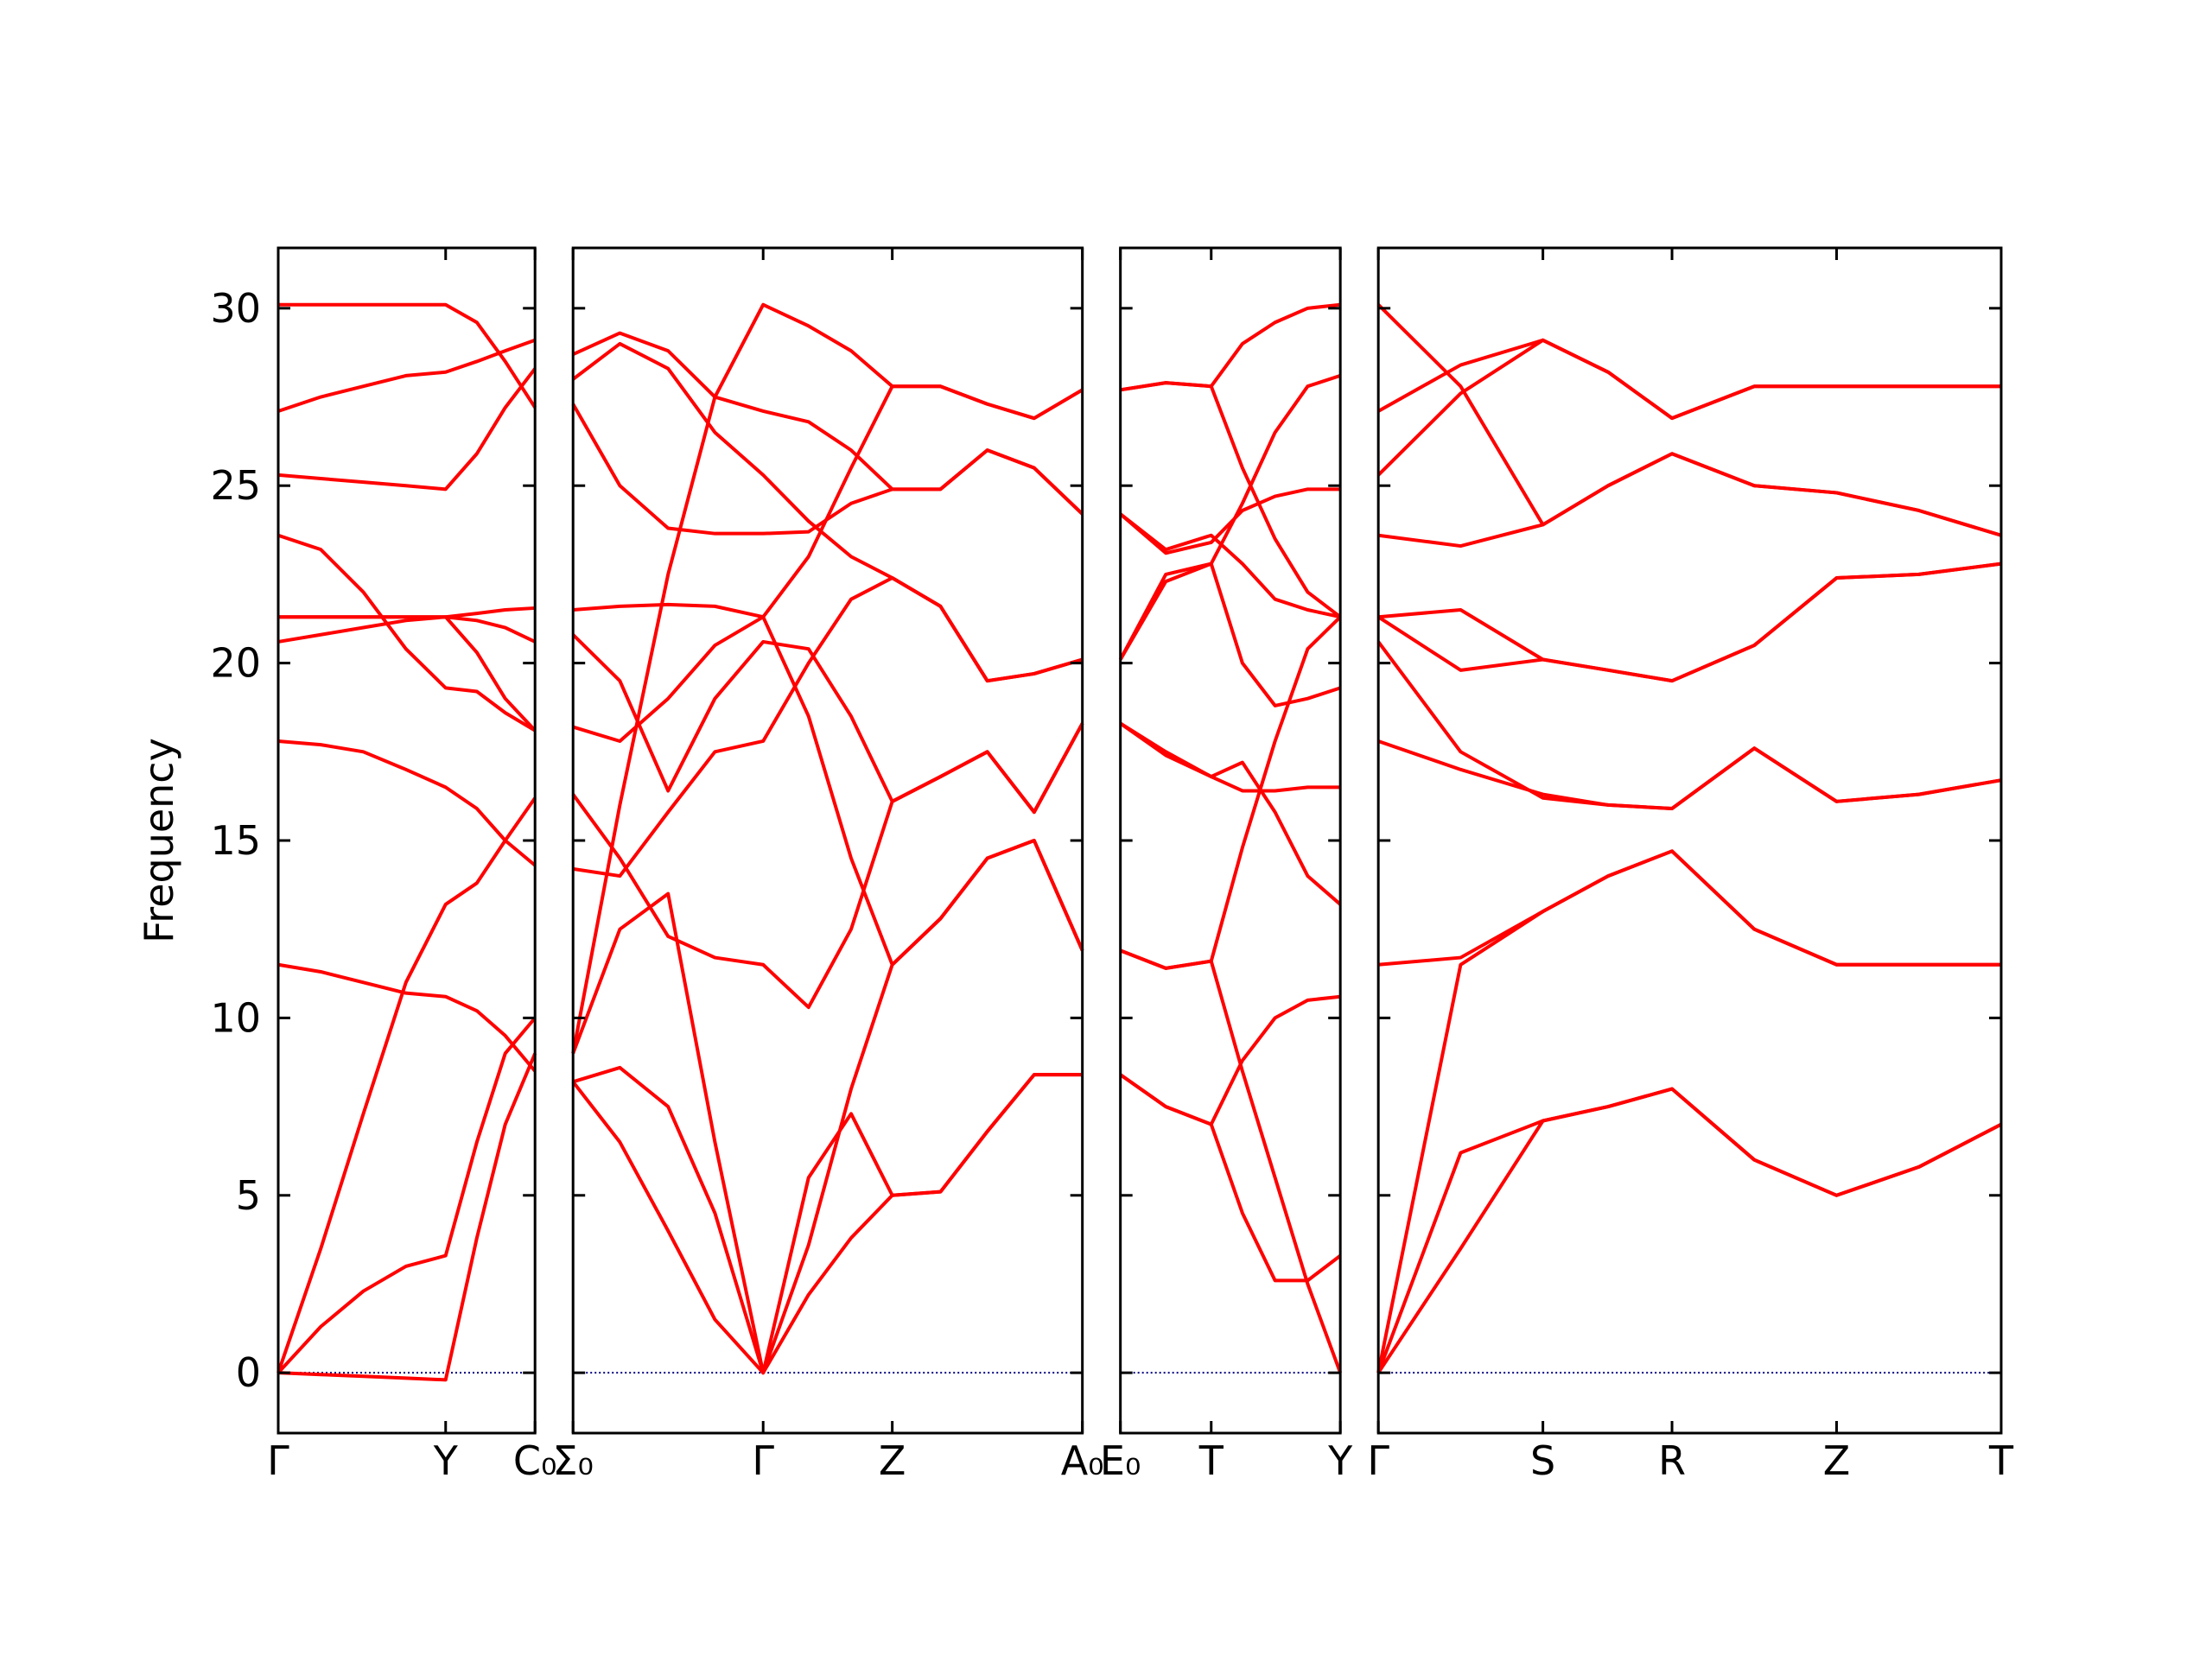  Describe the element at coordinates (235, 485) in the screenshot. I see `y-tick-label: 25` at that location.